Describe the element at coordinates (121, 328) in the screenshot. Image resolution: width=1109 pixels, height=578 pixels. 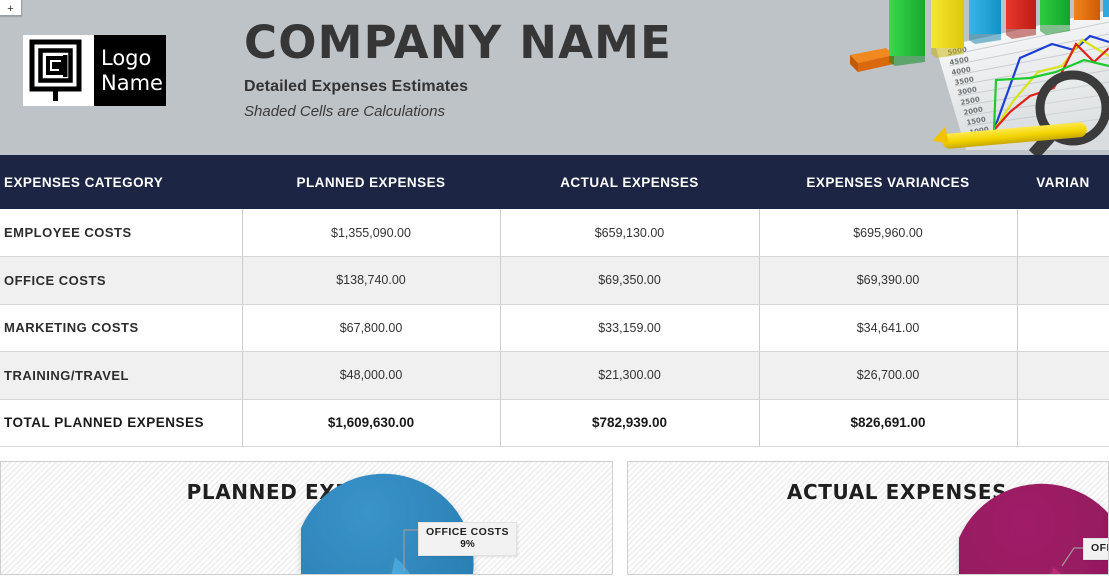
I see `cell-category: MARKETING COSTS` at that location.